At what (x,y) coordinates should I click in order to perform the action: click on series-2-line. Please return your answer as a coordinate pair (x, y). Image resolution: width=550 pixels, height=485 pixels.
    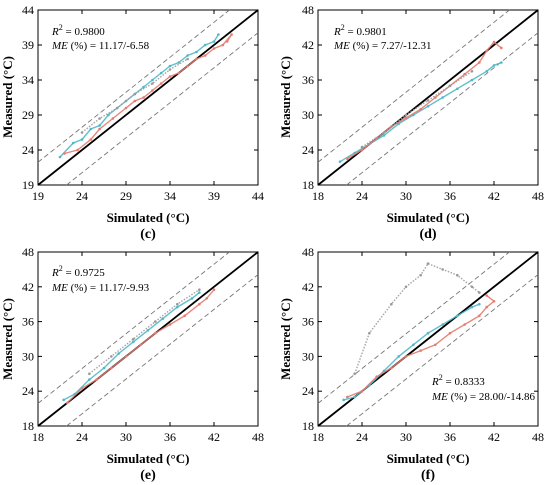
    Looking at the image, I should click on (148, 94).